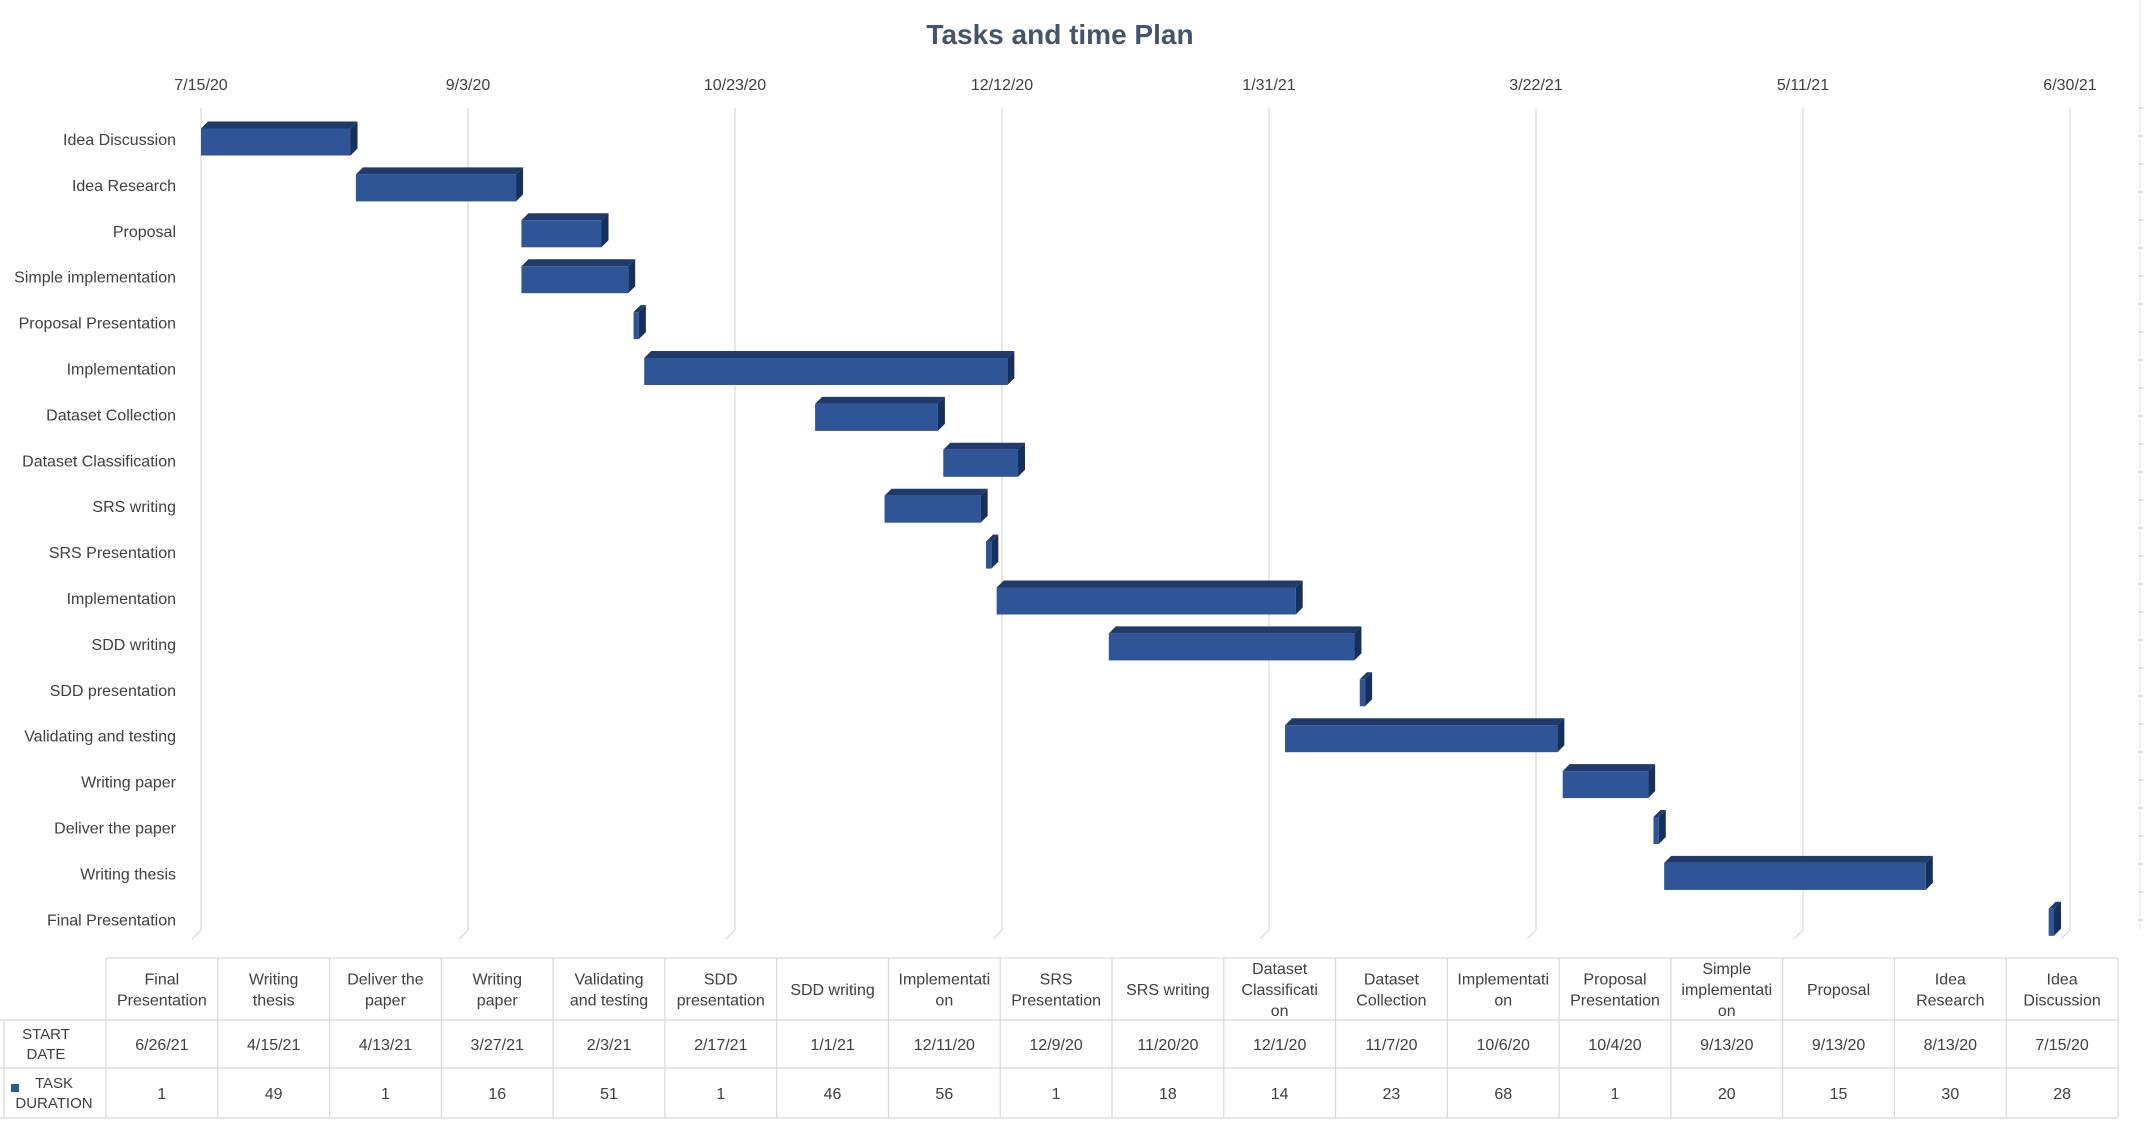  Describe the element at coordinates (1503, 1045) in the screenshot. I see `table-cell: 10/6/20` at that location.